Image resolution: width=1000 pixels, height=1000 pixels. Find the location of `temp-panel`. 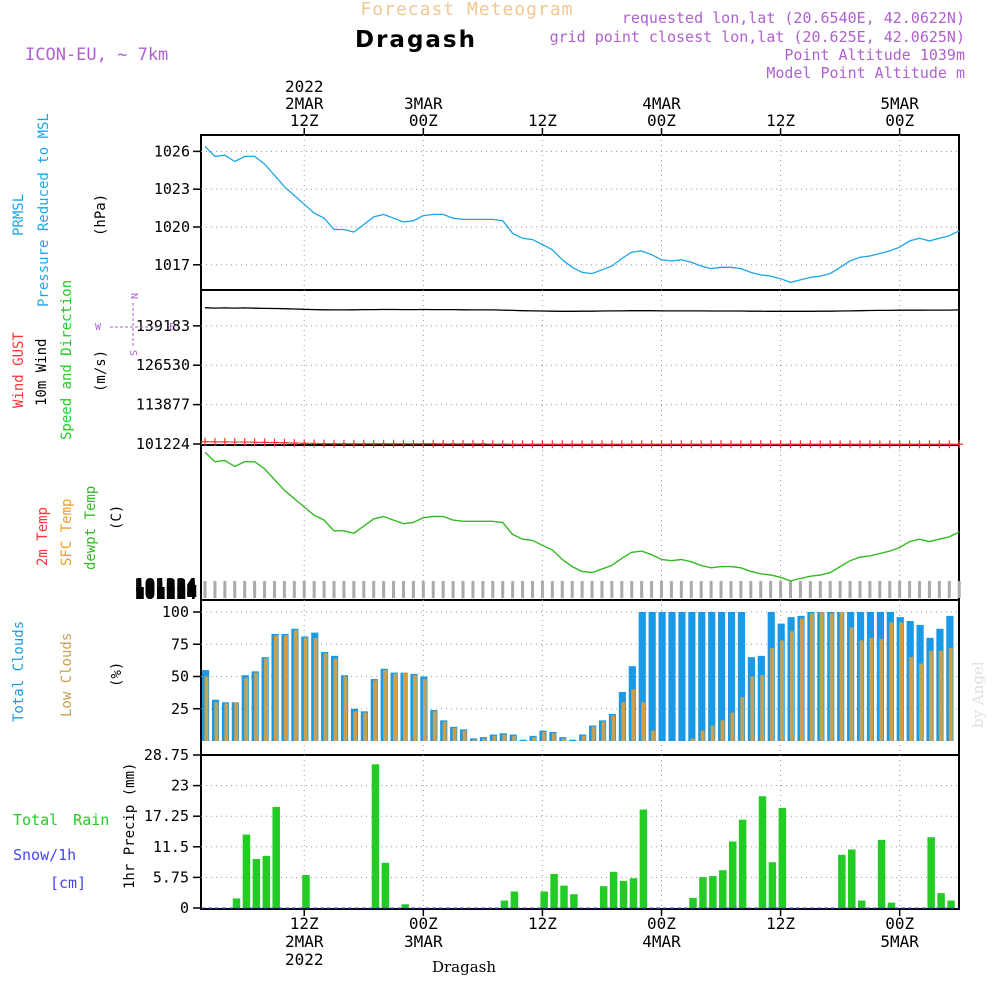

temp-panel is located at coordinates (580, 522).